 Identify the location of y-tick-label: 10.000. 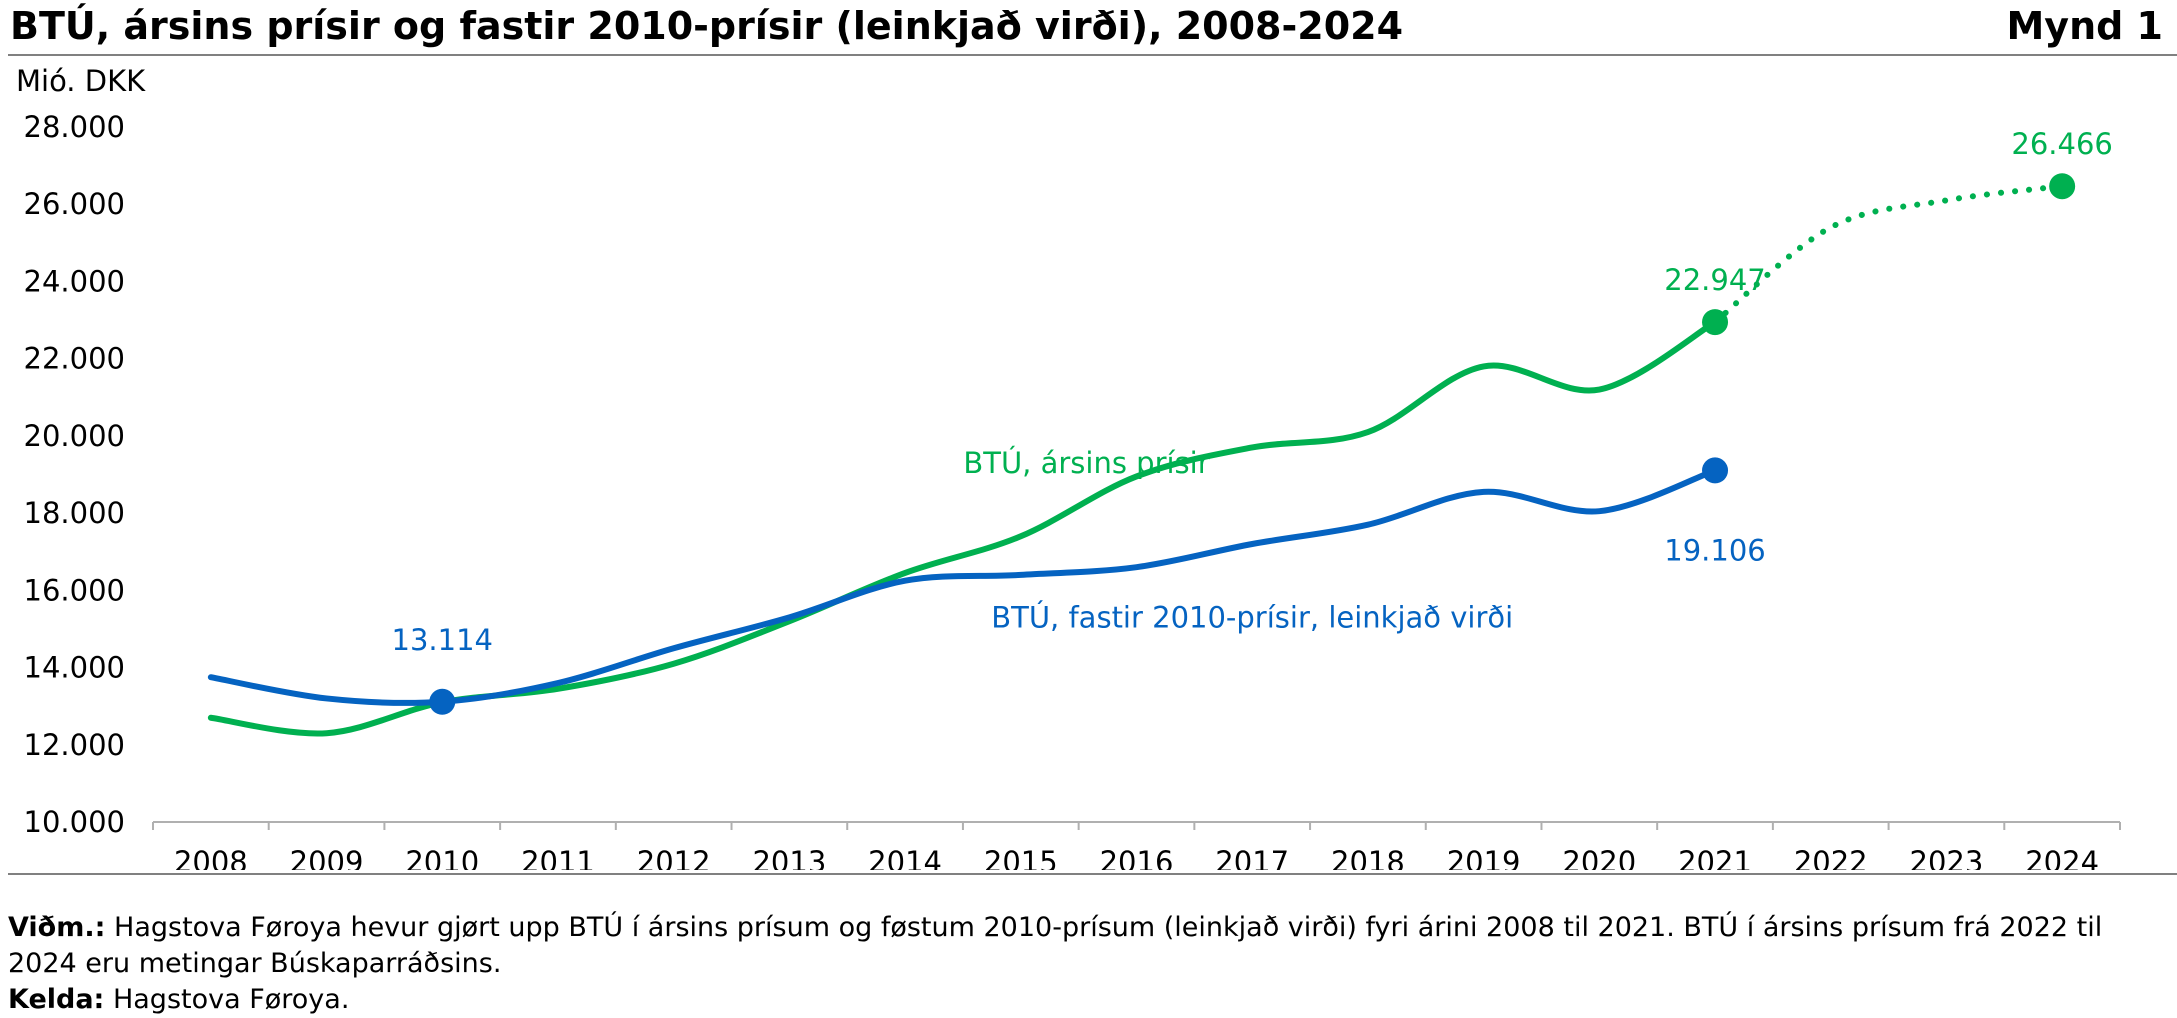
(74, 822).